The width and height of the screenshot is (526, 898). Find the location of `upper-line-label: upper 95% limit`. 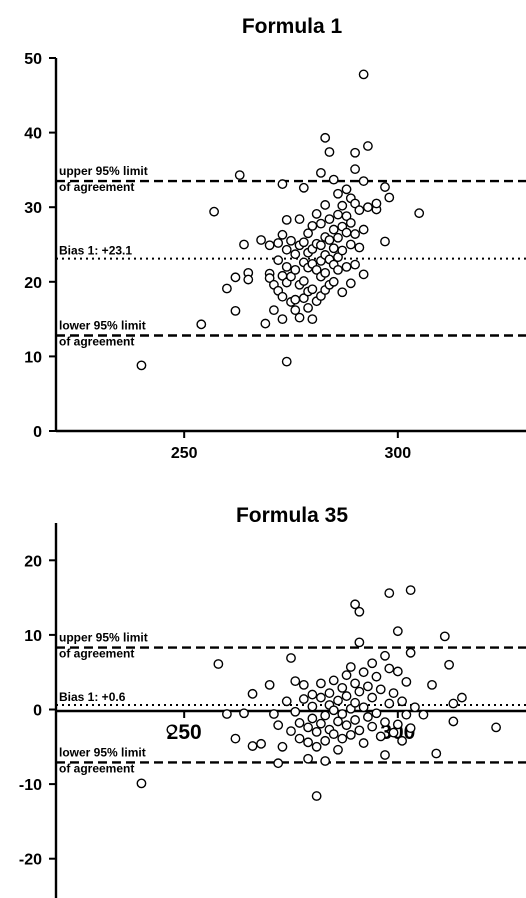

upper-line-label: upper 95% limit is located at coordinates (103, 638).